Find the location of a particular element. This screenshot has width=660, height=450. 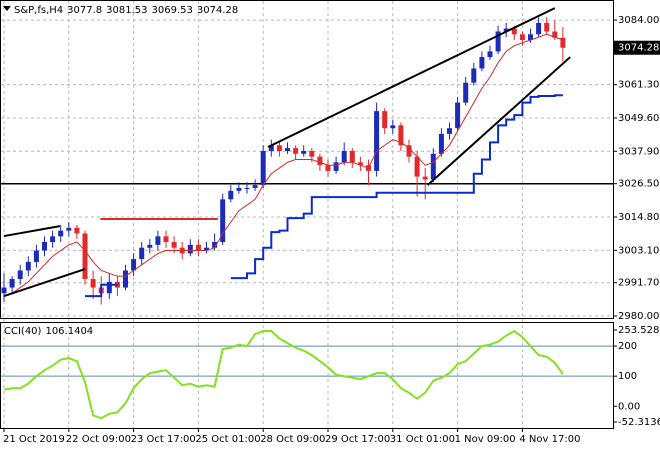

chart-header: S&P,fs,H4 3077.8 3081.53 3069.53 3074.28 is located at coordinates (126, 10).